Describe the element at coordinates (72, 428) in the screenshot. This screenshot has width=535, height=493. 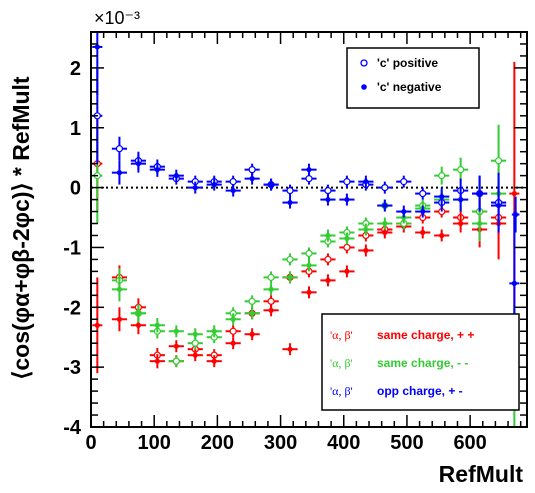
I see `y-tick-label: -4` at that location.